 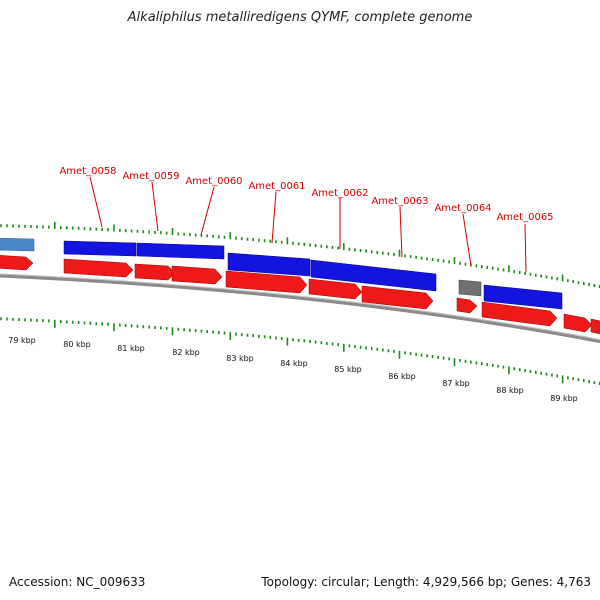 What do you see at coordinates (402, 376) in the screenshot?
I see `kbp-label: 86 kbp` at bounding box center [402, 376].